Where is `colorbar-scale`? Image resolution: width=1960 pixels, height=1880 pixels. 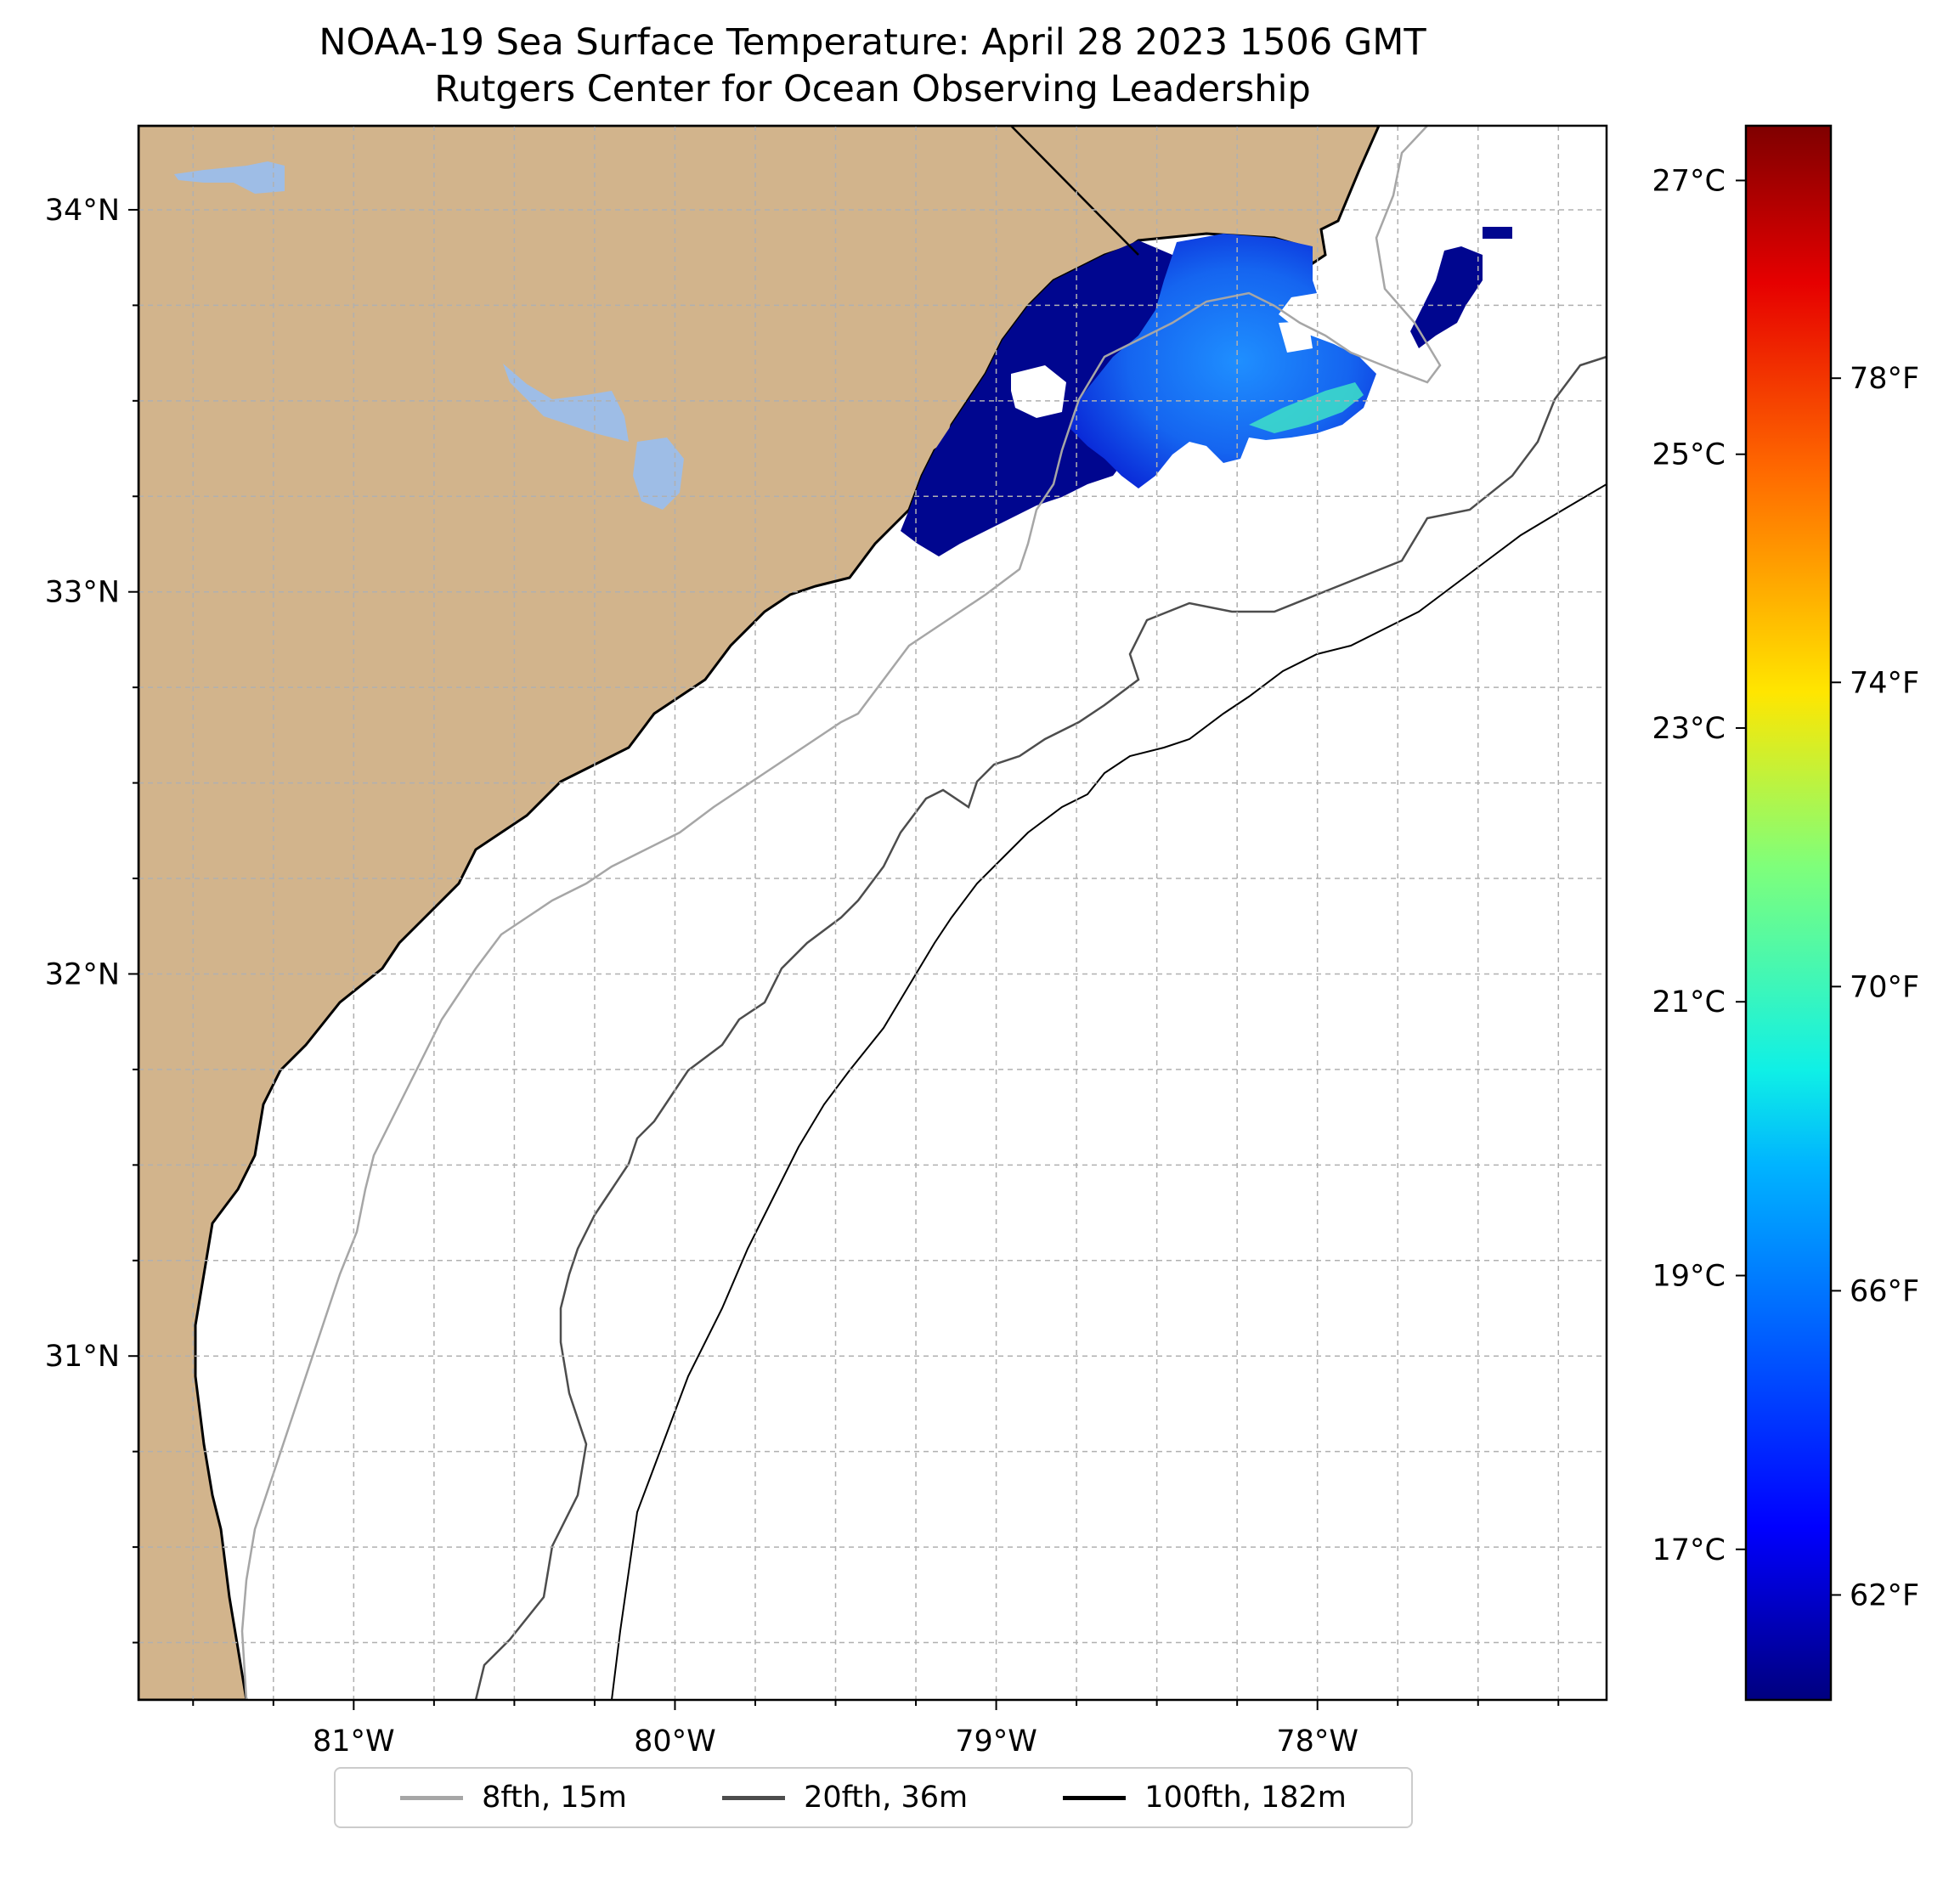 colorbar-scale is located at coordinates (1789, 913).